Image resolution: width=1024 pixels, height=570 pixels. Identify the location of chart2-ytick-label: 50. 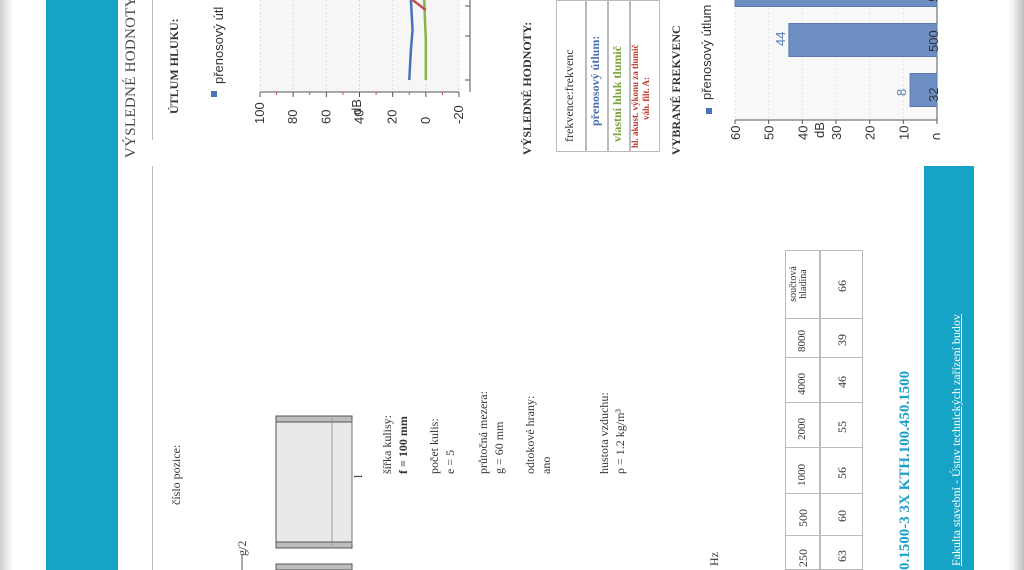
(769, 133).